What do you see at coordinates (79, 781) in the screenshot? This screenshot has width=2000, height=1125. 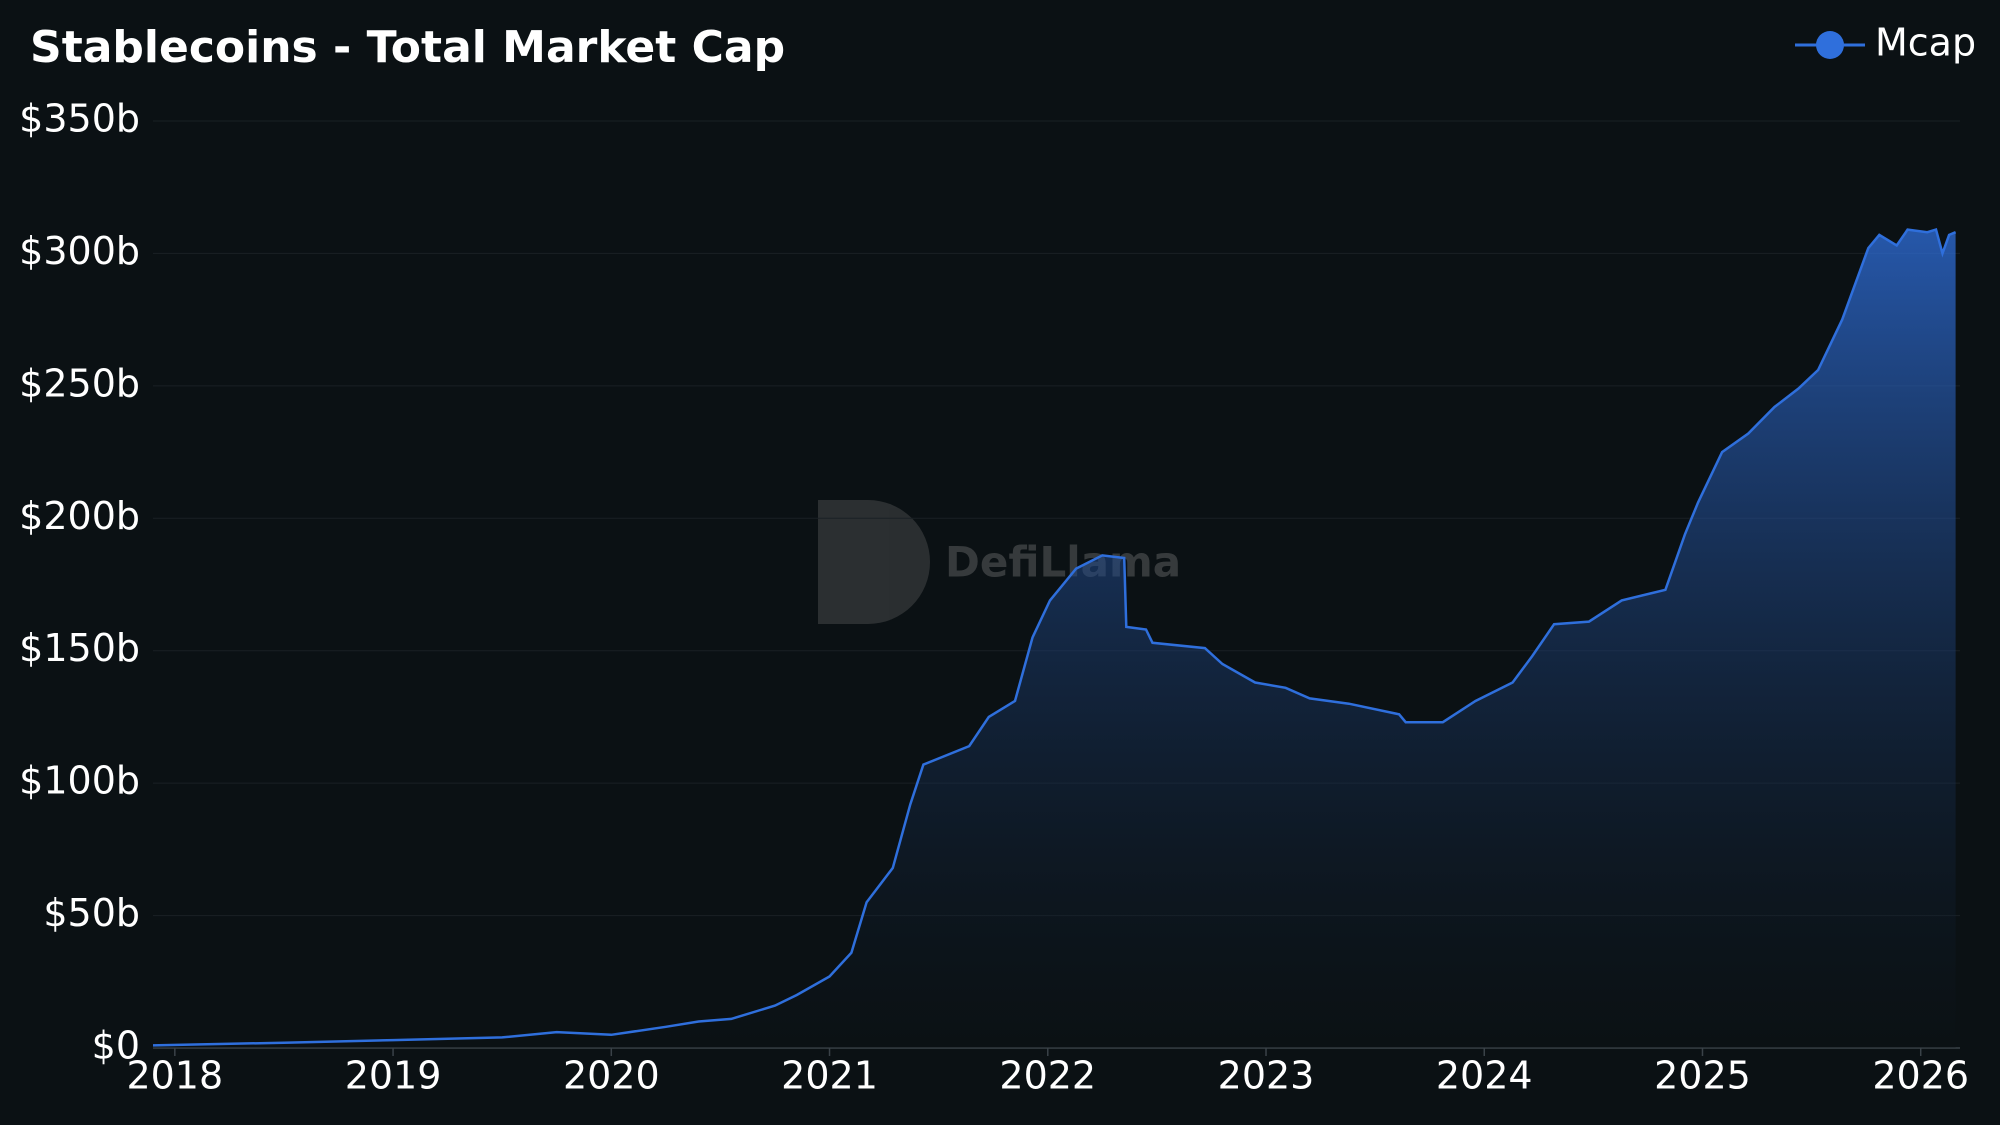 I see `y-tick-label: $100b` at bounding box center [79, 781].